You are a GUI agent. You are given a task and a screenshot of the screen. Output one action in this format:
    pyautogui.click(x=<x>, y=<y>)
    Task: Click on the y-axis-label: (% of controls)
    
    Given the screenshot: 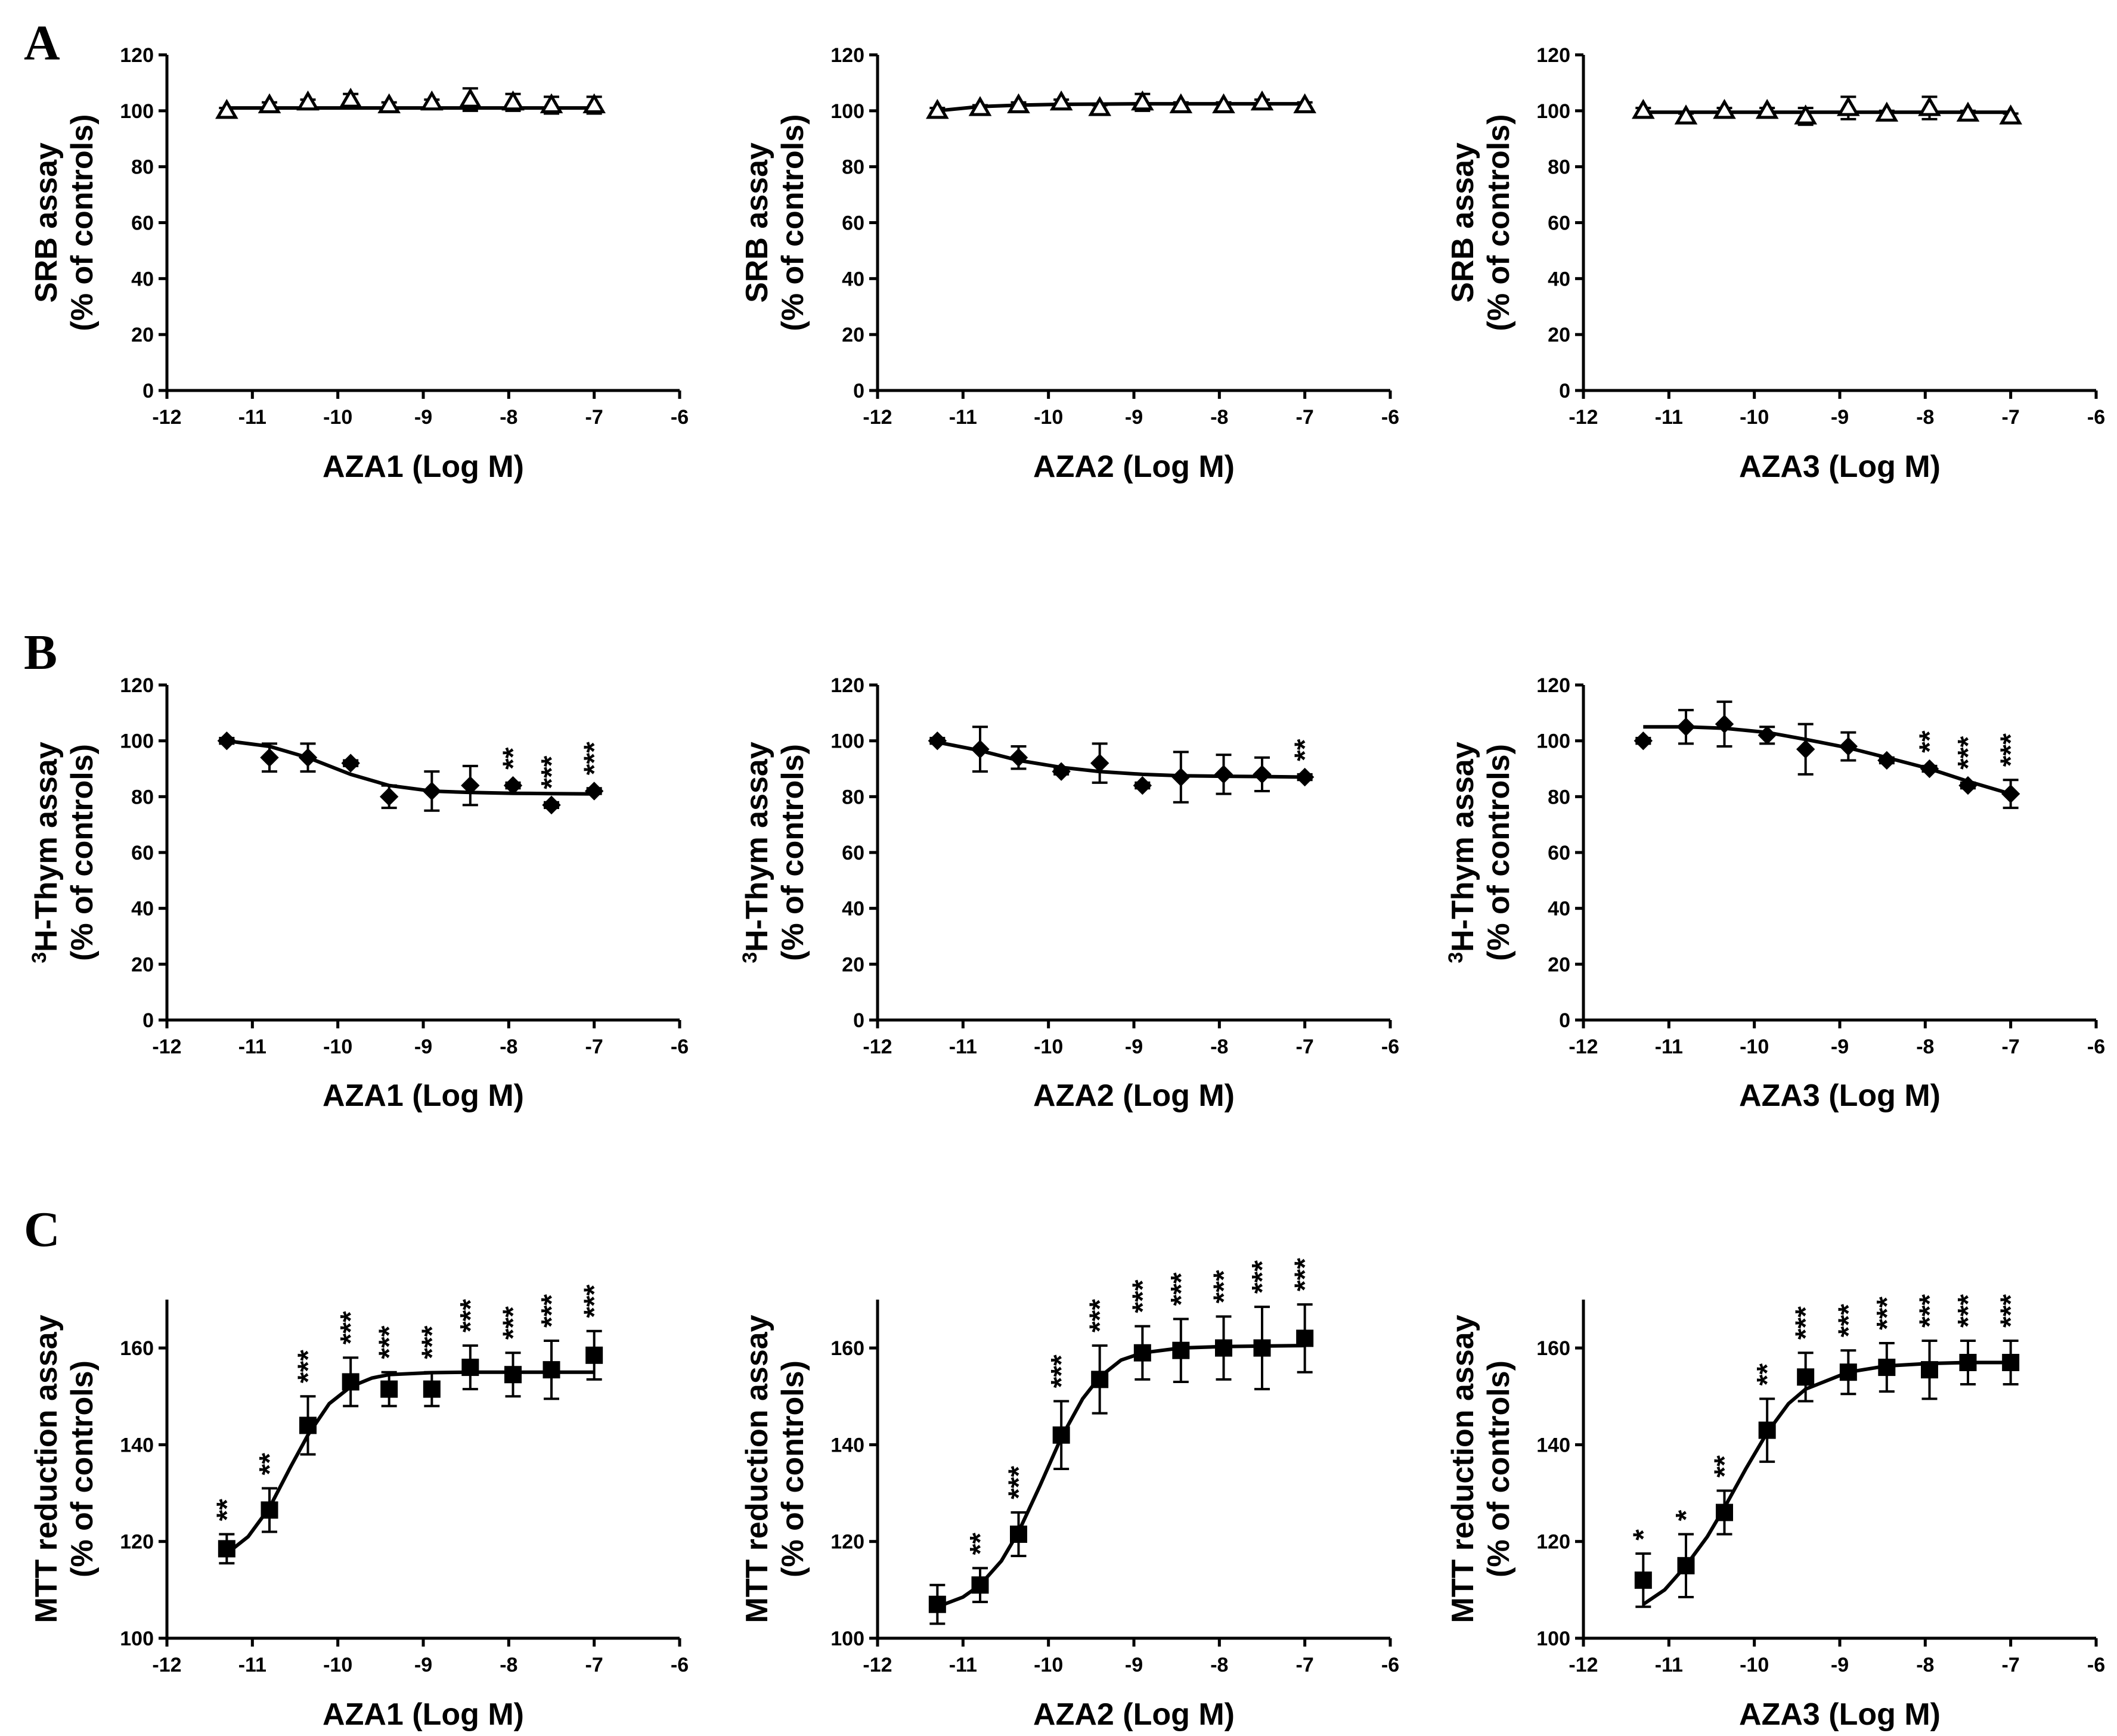 What is the action you would take?
    pyautogui.click(x=1498, y=222)
    